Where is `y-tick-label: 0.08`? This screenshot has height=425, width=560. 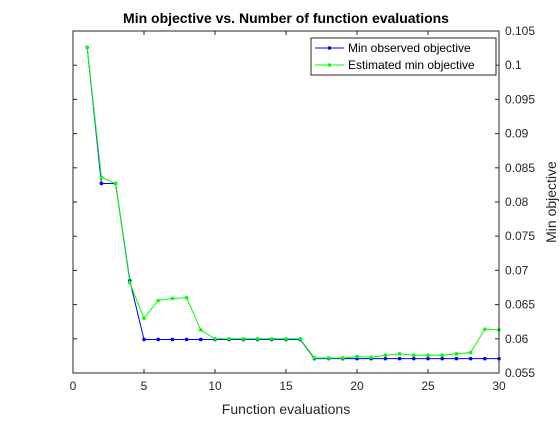 y-tick-label: 0.08 is located at coordinates (517, 202).